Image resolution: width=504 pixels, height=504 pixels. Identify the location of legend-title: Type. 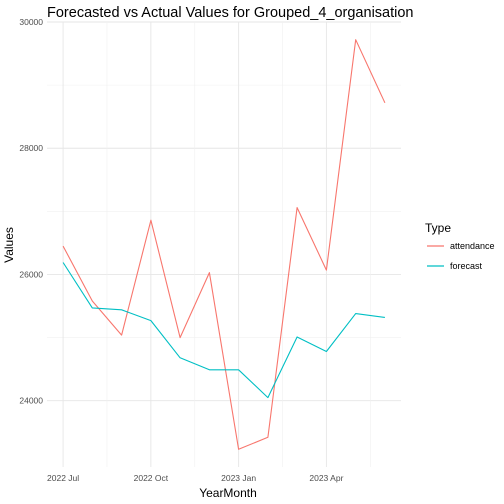
(438, 228).